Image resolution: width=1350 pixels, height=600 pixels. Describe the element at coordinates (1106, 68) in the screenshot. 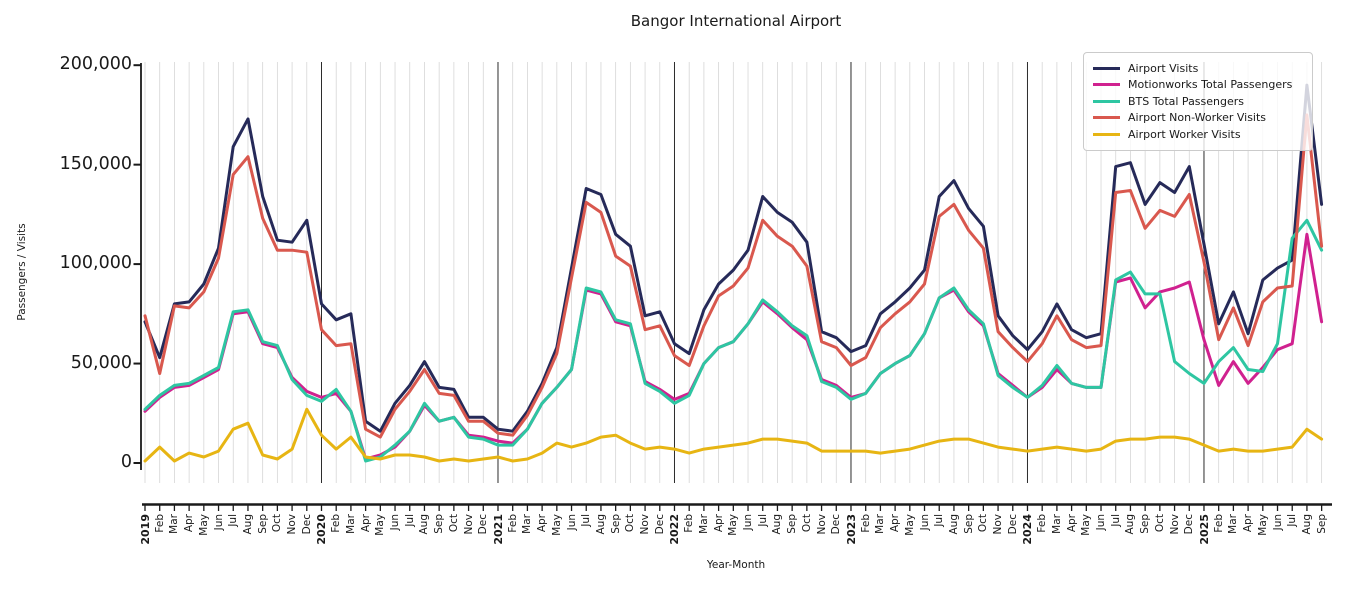

I see `legend-swatch-airport-visits` at that location.